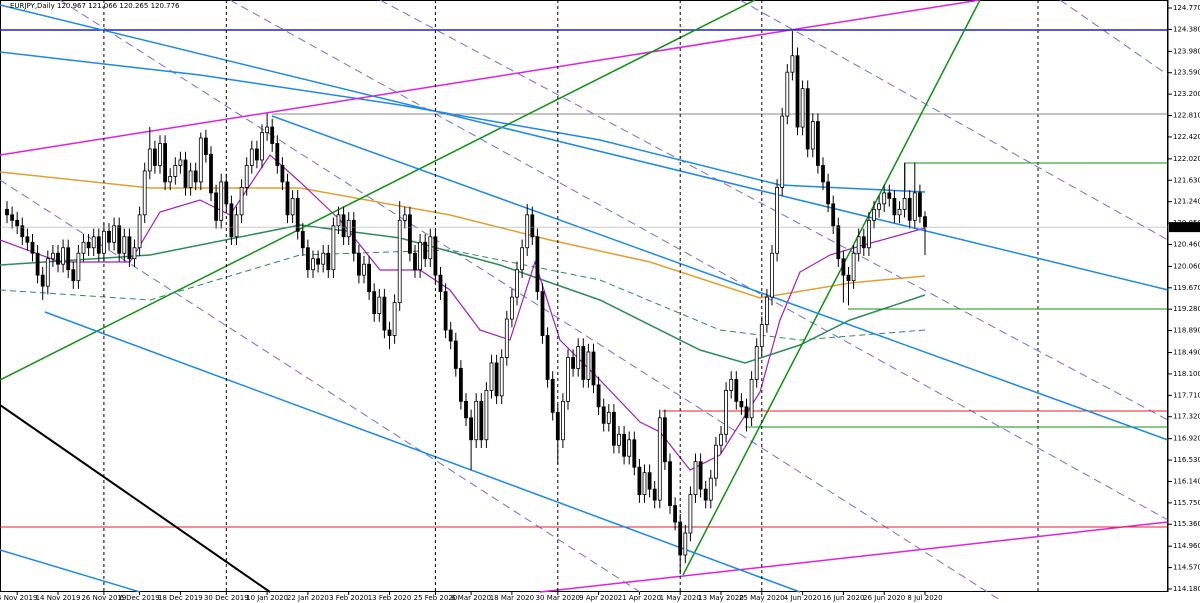  Describe the element at coordinates (843, 598) in the screenshot. I see `x-tick-label: 16 Jun 2020` at that location.